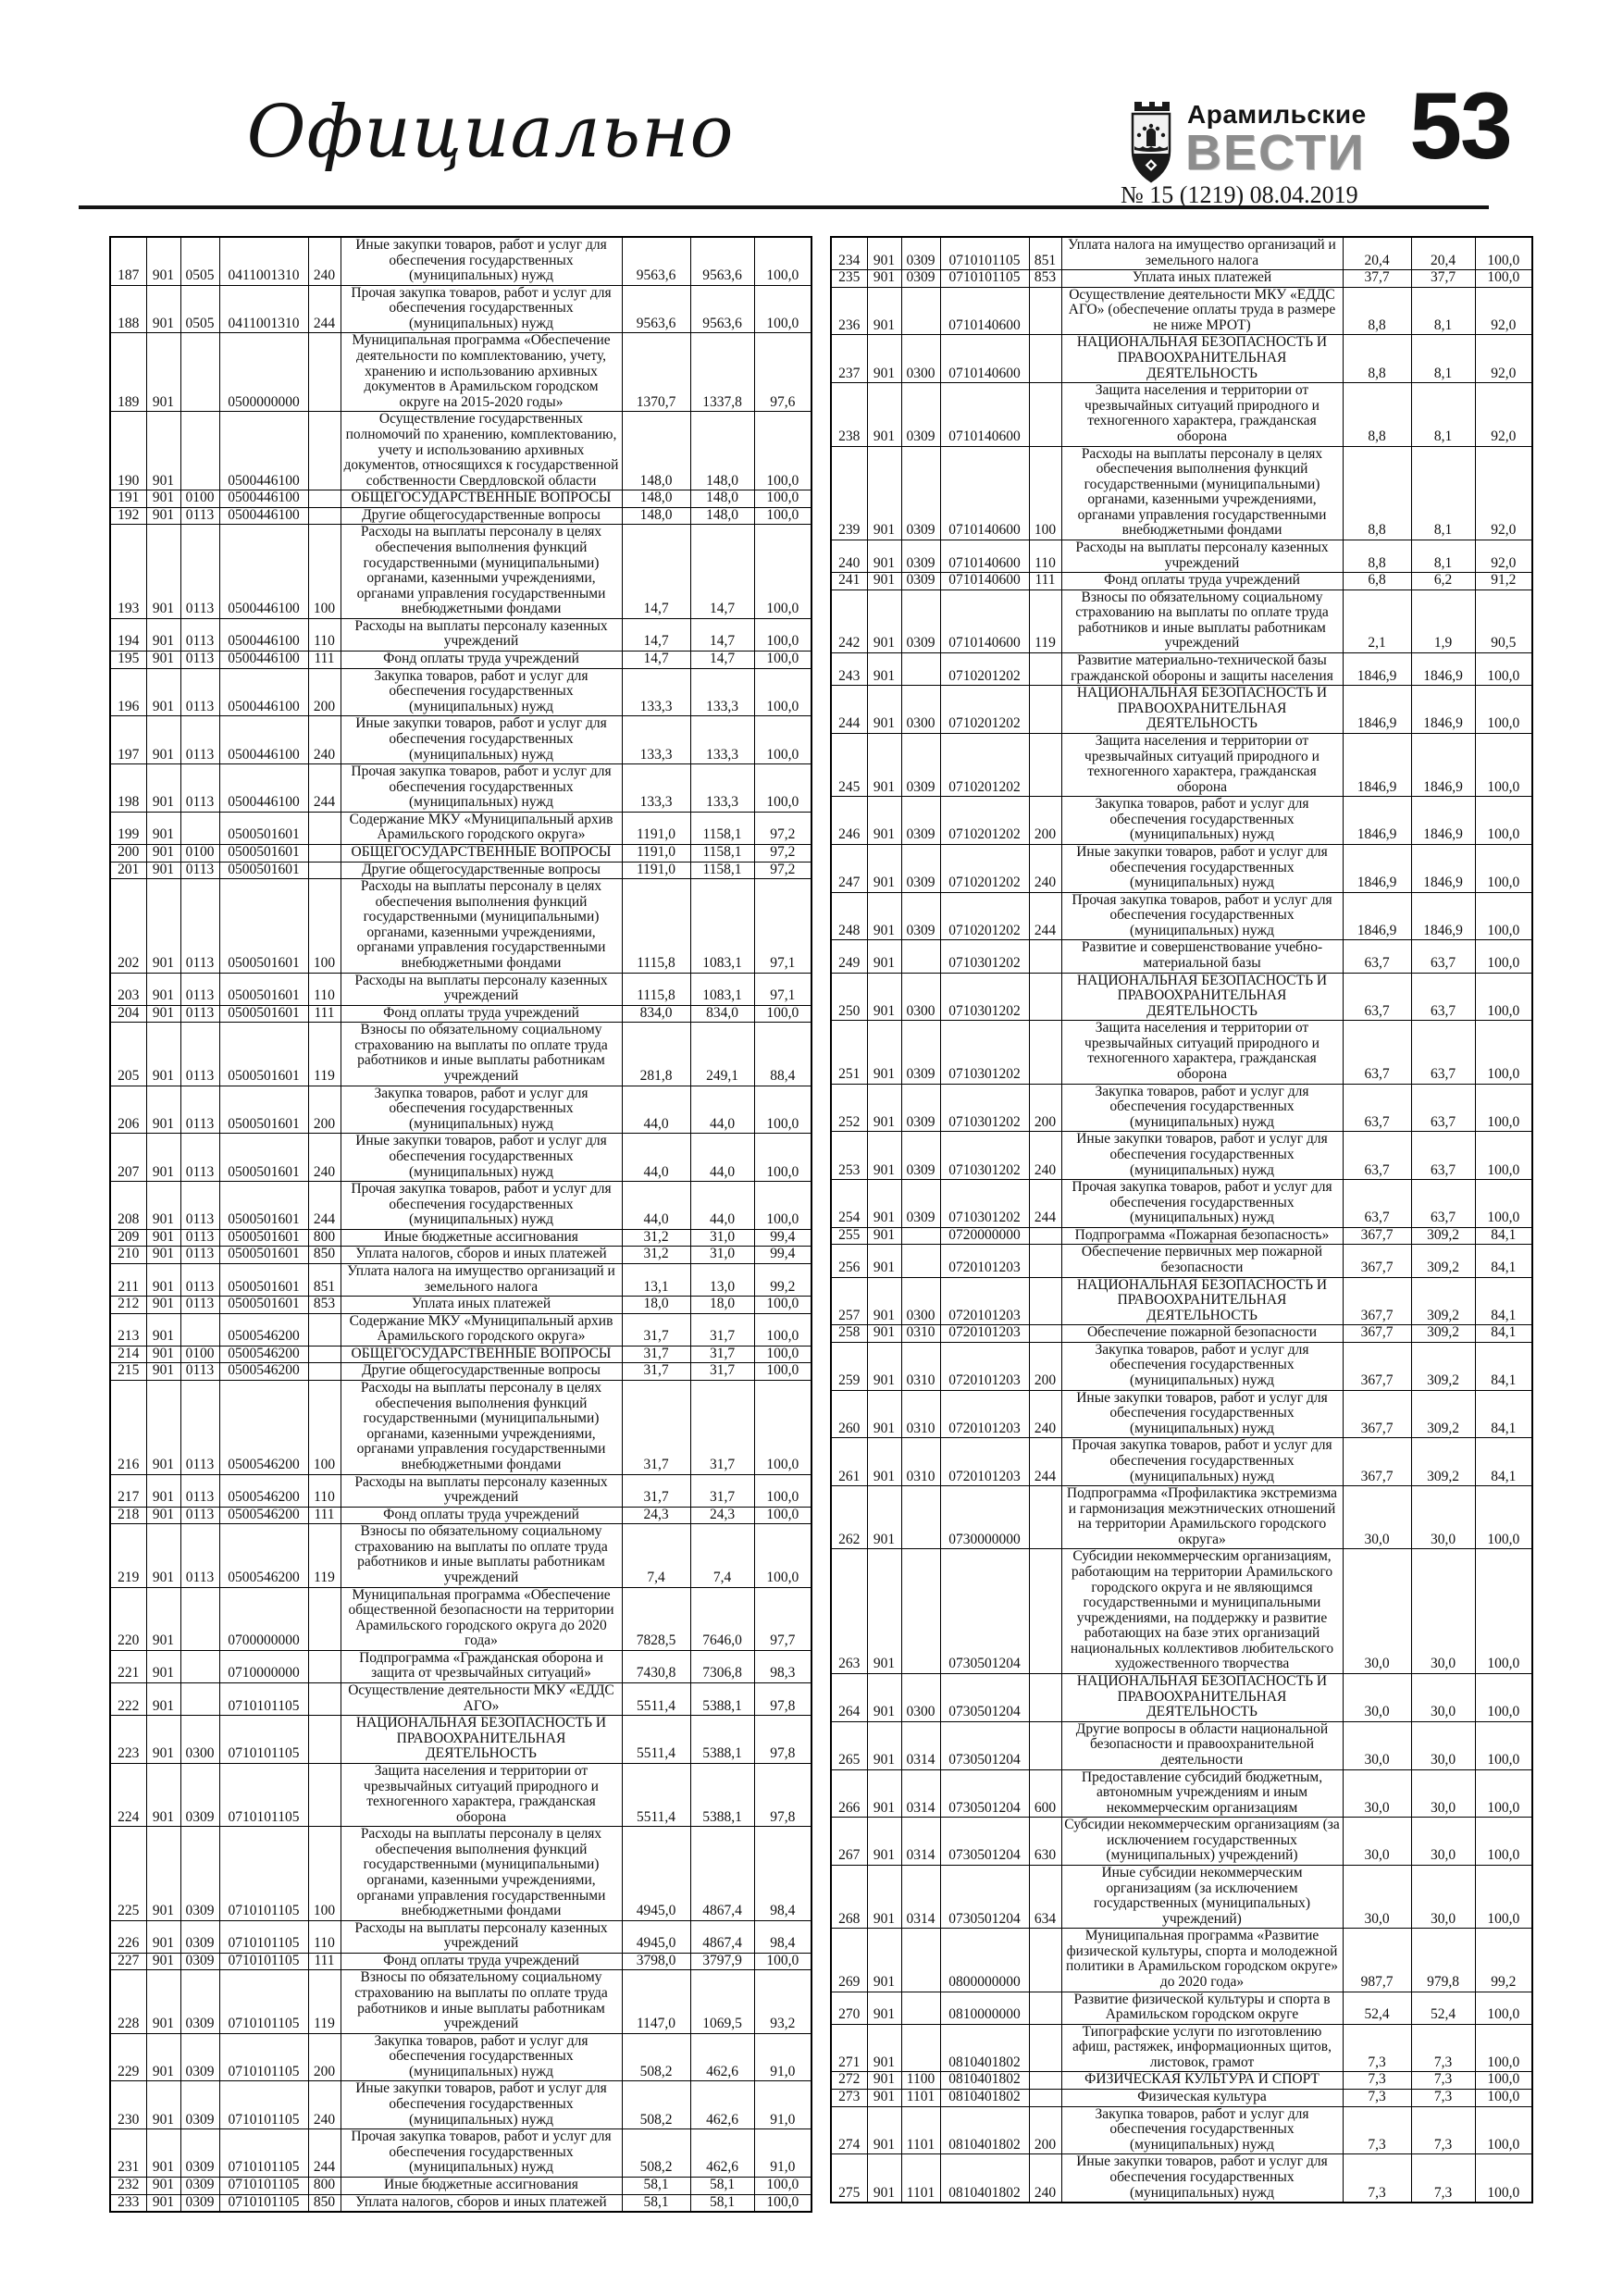  What do you see at coordinates (984, 1960) in the screenshot?
I see `table-cell-target_article: 0800000000` at bounding box center [984, 1960].